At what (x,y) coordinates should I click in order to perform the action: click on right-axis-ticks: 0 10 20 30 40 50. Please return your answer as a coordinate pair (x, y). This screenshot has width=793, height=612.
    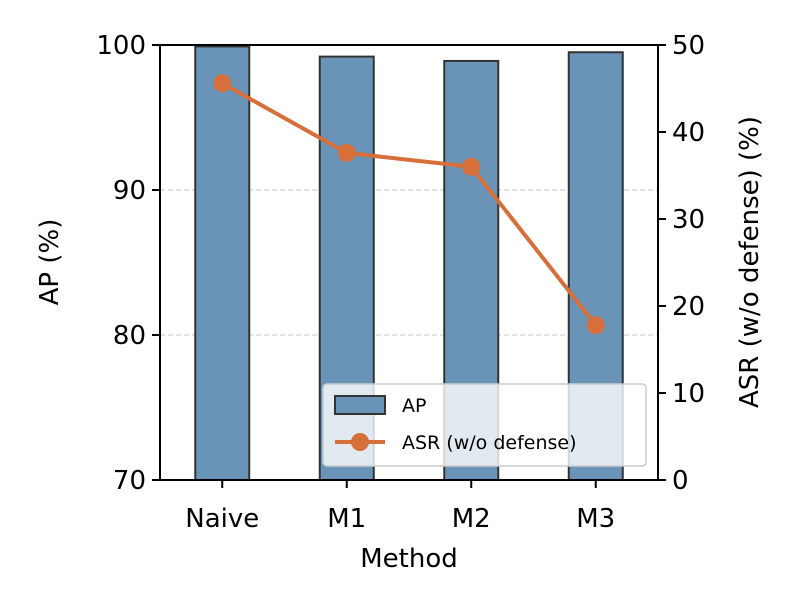
    Looking at the image, I should click on (681, 263).